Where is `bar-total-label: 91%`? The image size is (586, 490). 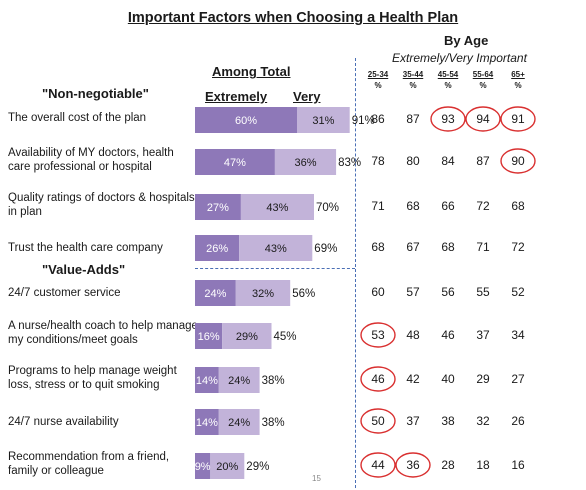 bar-total-label: 91% is located at coordinates (363, 121).